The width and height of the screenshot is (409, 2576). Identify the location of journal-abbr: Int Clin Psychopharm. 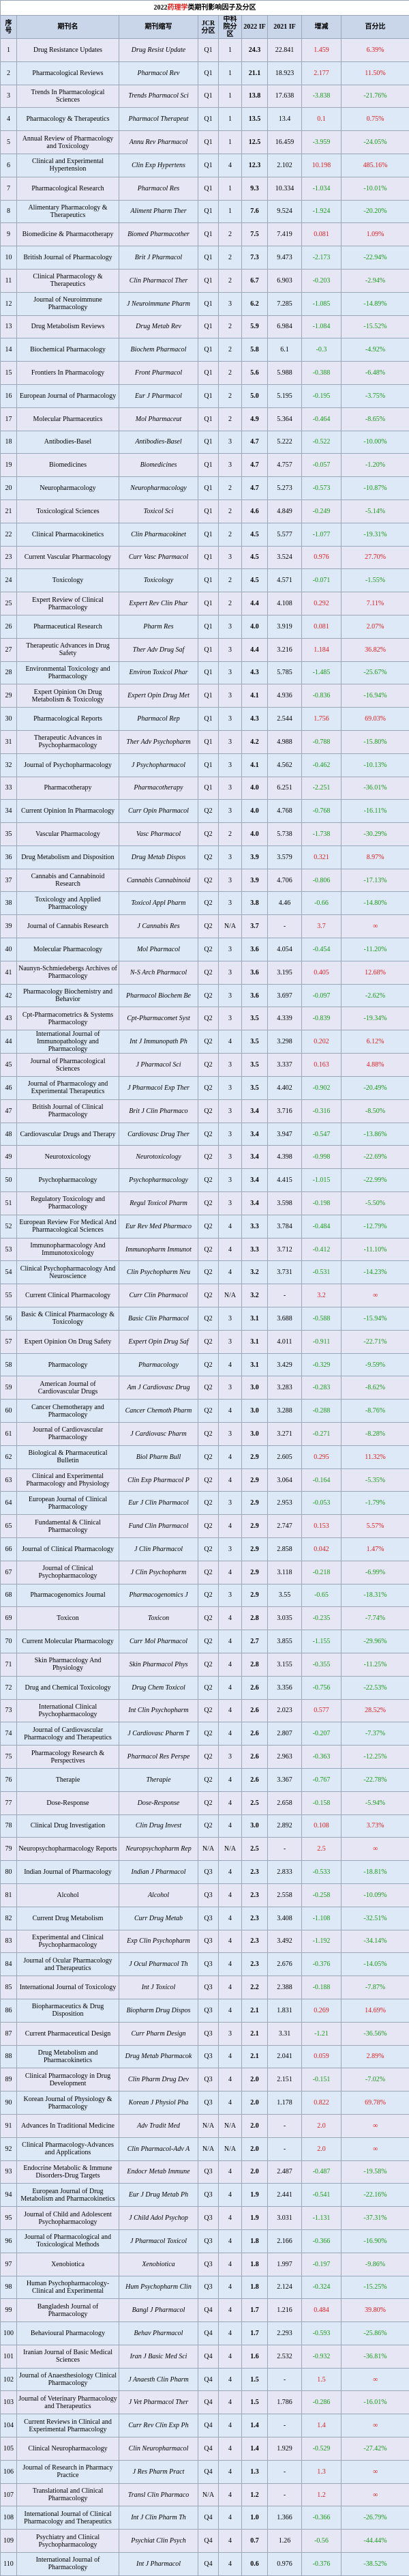
(159, 1710).